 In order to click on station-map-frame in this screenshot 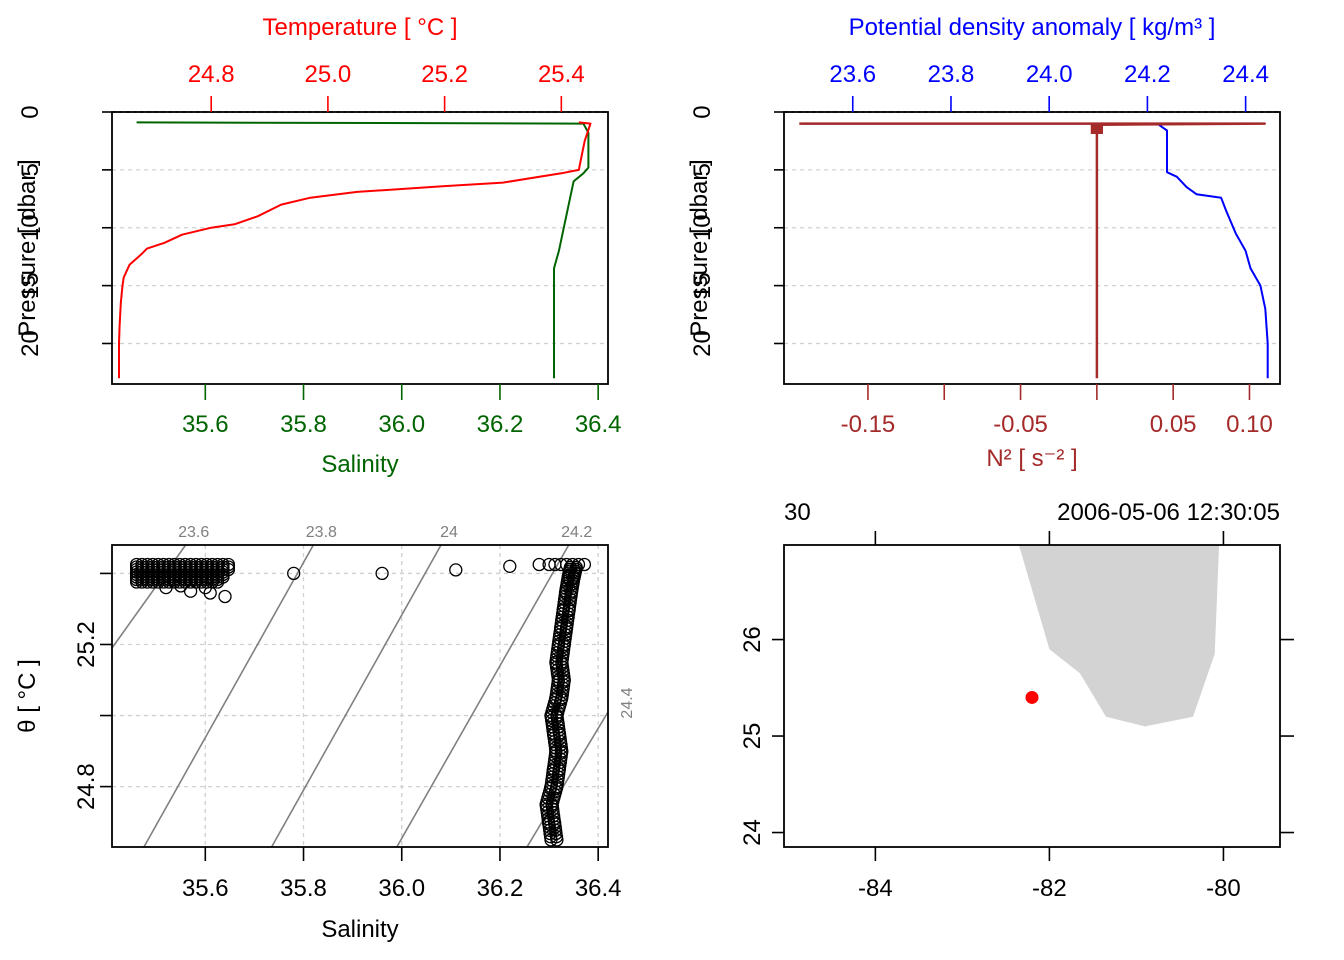, I will do `click(1032, 696)`.